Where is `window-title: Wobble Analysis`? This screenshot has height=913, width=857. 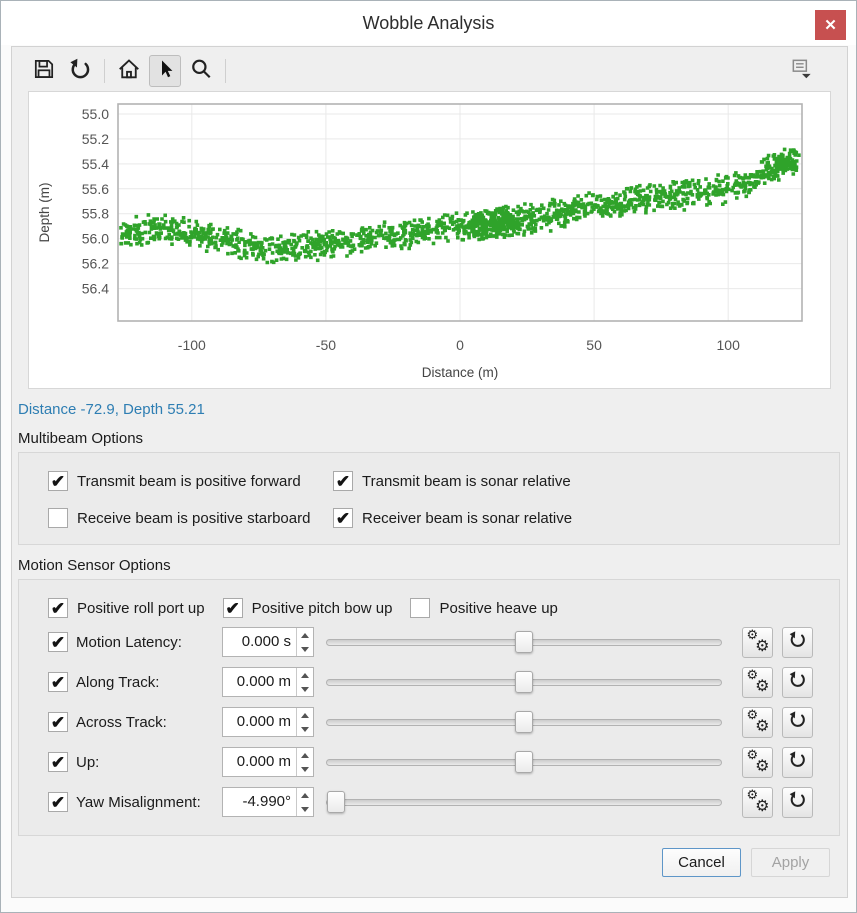 window-title: Wobble Analysis is located at coordinates (428, 22).